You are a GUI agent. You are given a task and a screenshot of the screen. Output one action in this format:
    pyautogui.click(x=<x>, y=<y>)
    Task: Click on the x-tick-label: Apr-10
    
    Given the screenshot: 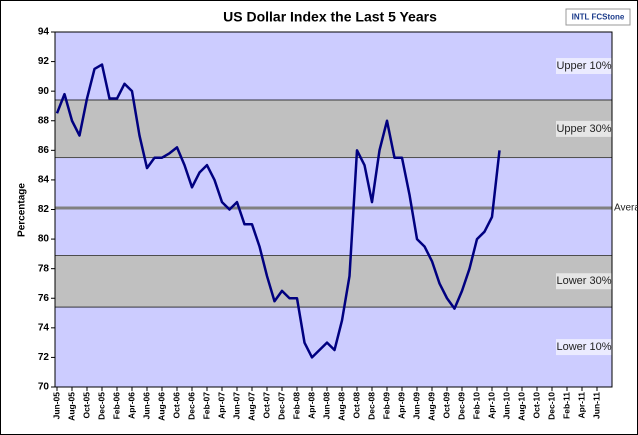 What is the action you would take?
    pyautogui.click(x=491, y=405)
    